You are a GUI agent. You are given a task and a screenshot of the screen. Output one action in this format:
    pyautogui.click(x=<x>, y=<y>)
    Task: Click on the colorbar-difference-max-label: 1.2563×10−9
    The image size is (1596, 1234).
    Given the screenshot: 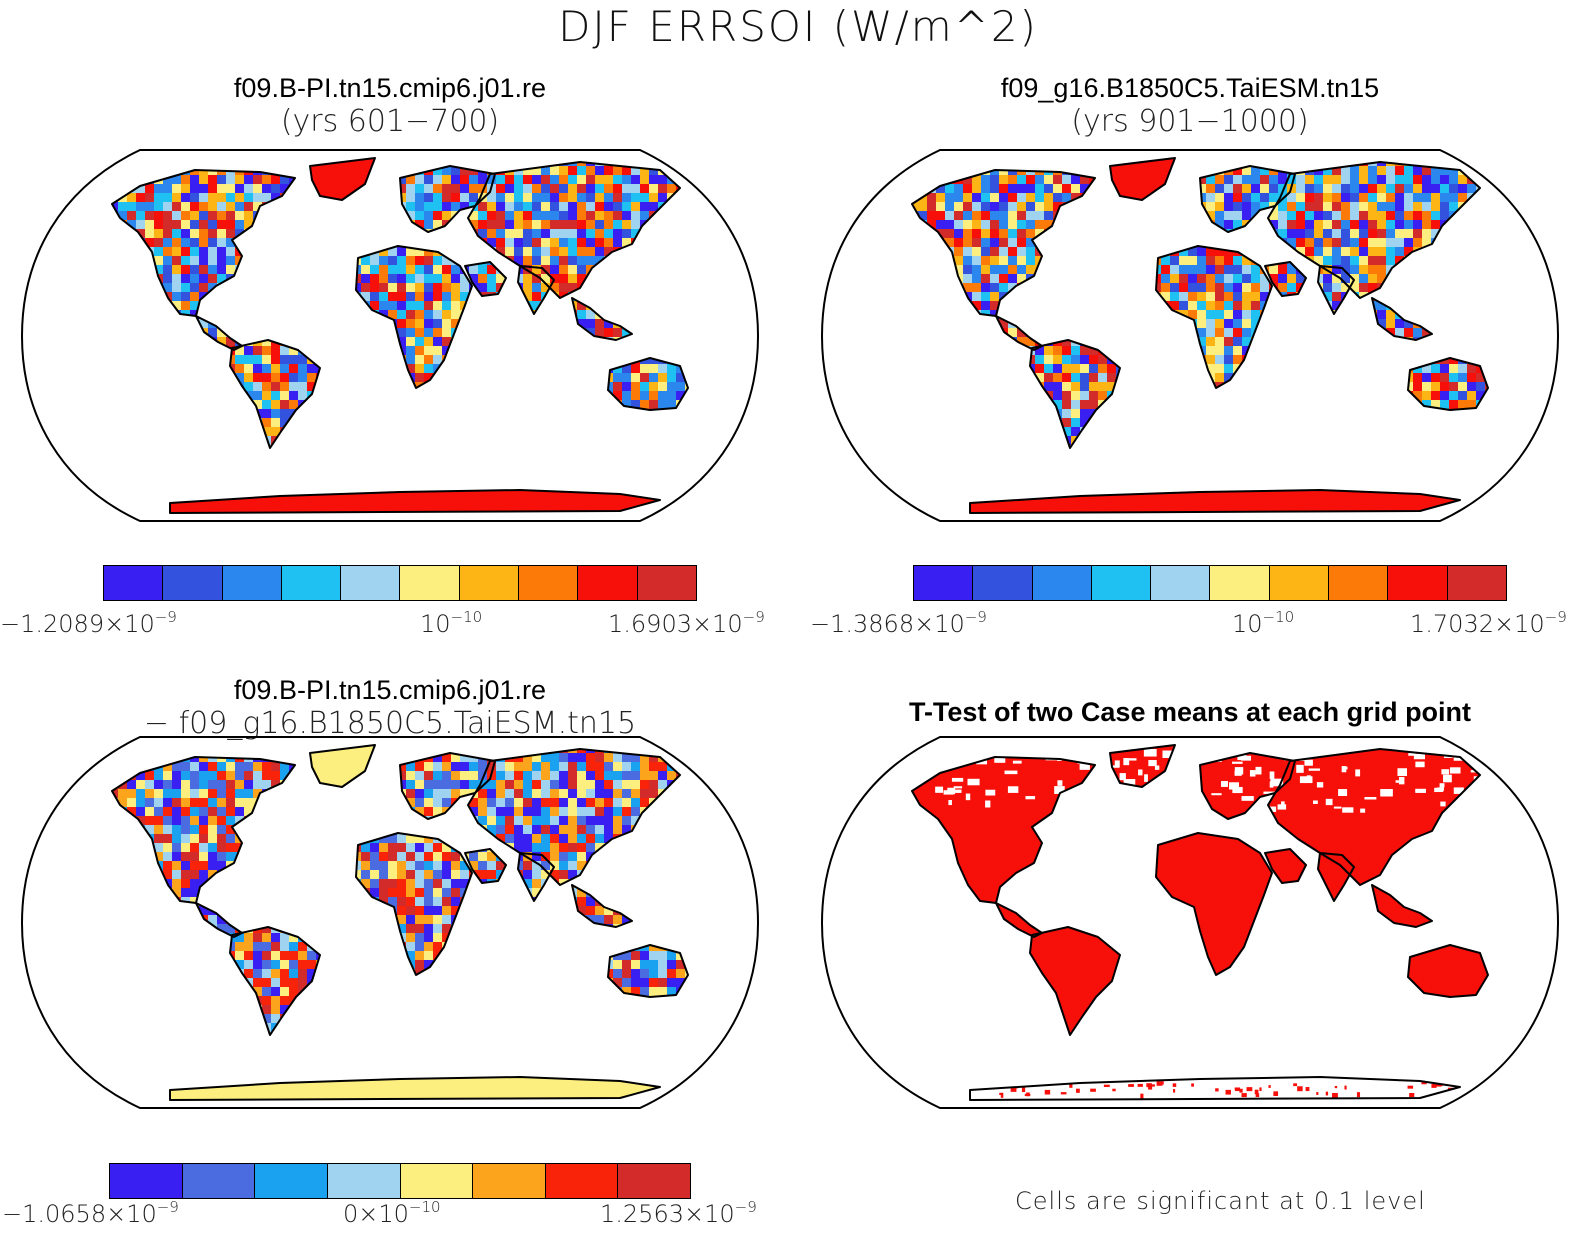 What is the action you would take?
    pyautogui.click(x=678, y=1213)
    